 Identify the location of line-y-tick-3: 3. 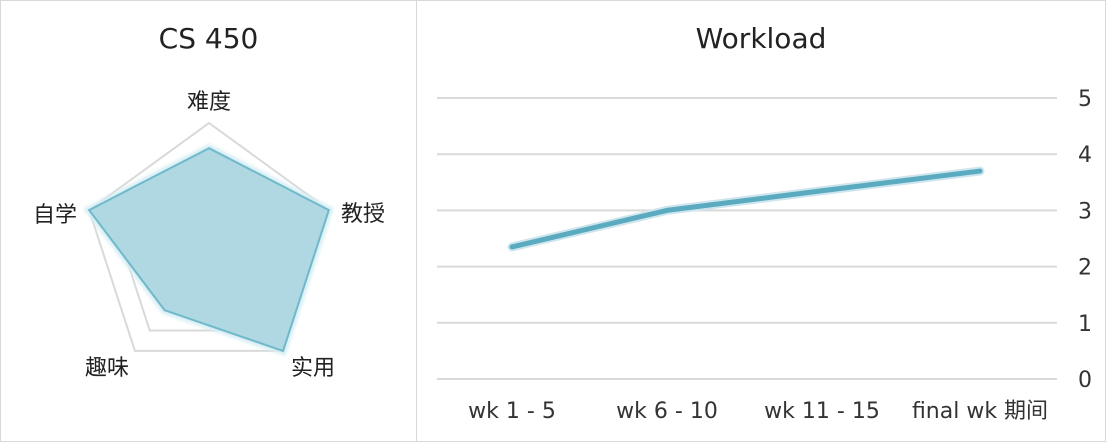
(1085, 211).